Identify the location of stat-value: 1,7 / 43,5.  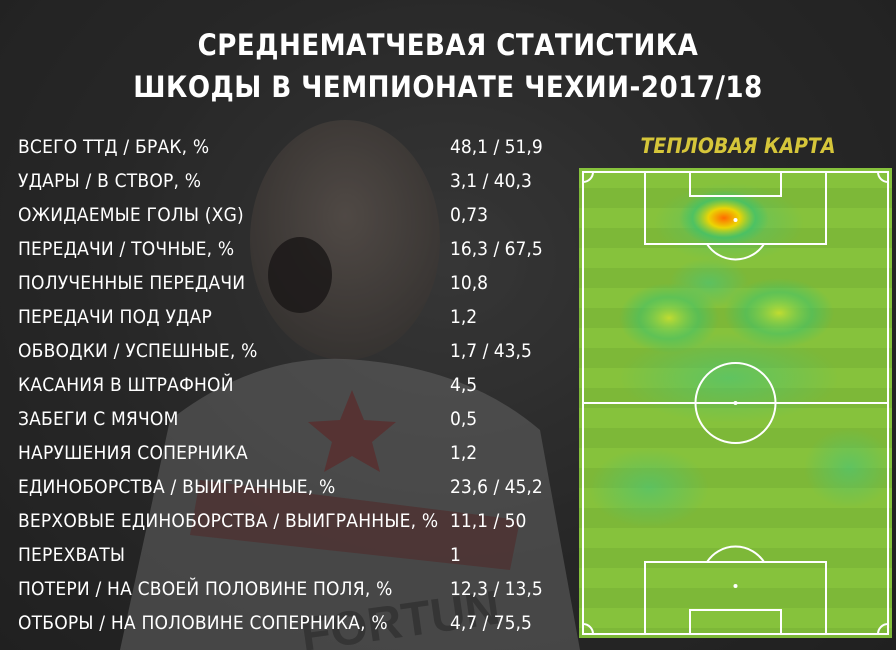
(491, 351).